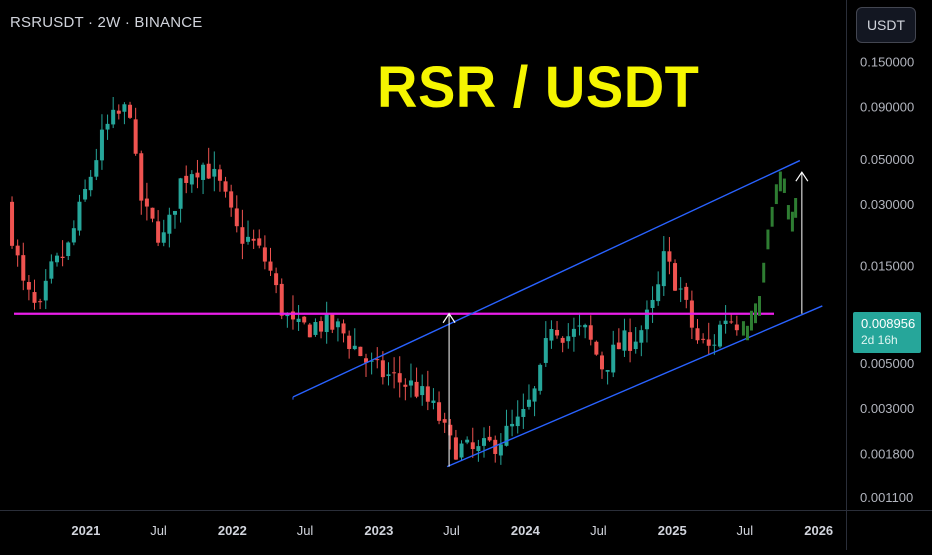  I want to click on currency-unit-button: USDT, so click(886, 25).